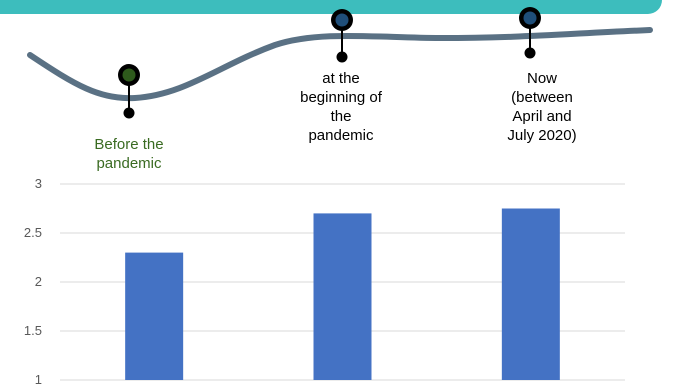 Image resolution: width=673 pixels, height=388 pixels. I want to click on label-before-pandemic: Before the pandemic, so click(129, 154).